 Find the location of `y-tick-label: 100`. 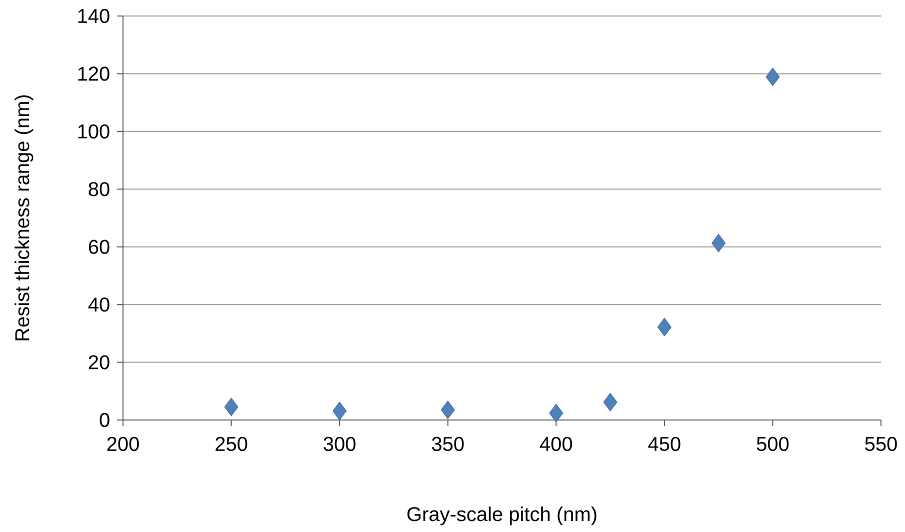

y-tick-label: 100 is located at coordinates (94, 131).